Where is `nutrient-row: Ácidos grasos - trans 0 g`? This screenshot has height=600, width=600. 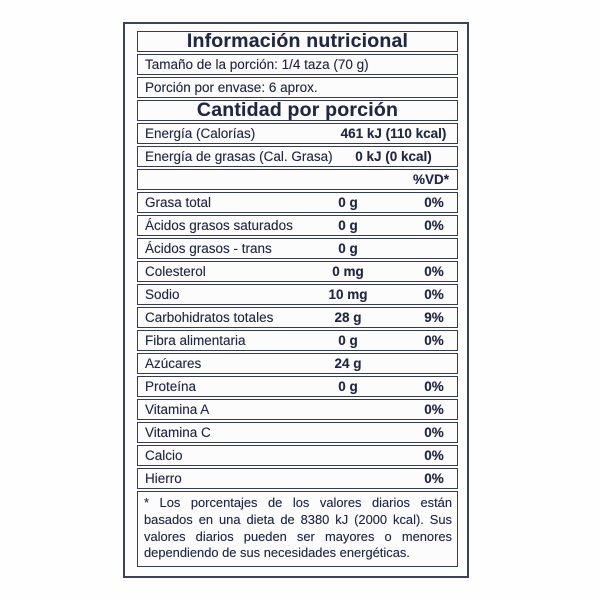
nutrient-row: Ácidos grasos - trans 0 g is located at coordinates (297, 248).